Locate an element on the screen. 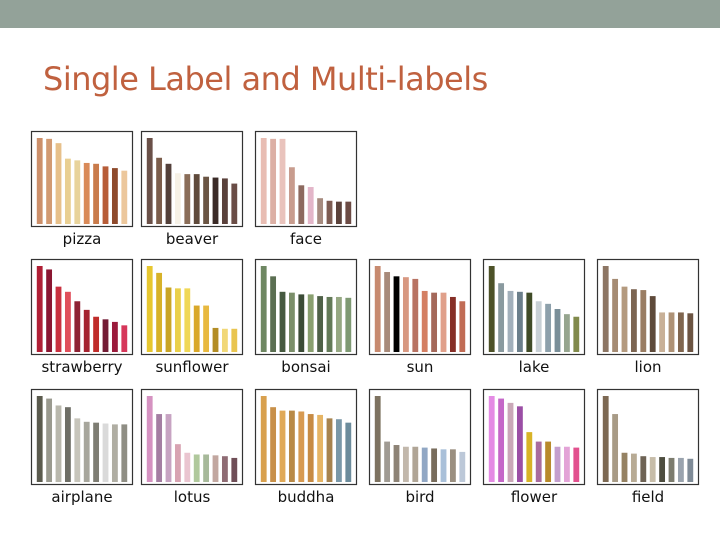 This screenshot has width=720, height=540. histogram-lotus is located at coordinates (192, 437).